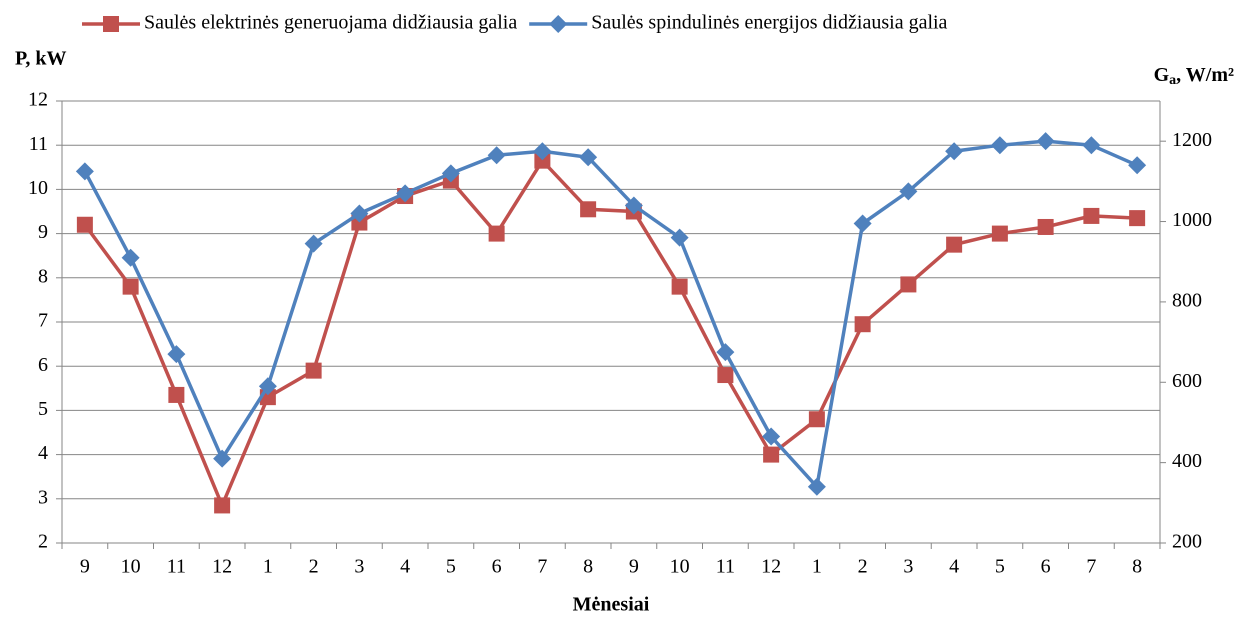 The width and height of the screenshot is (1240, 623). I want to click on y-tick-label: 4, so click(43, 453).